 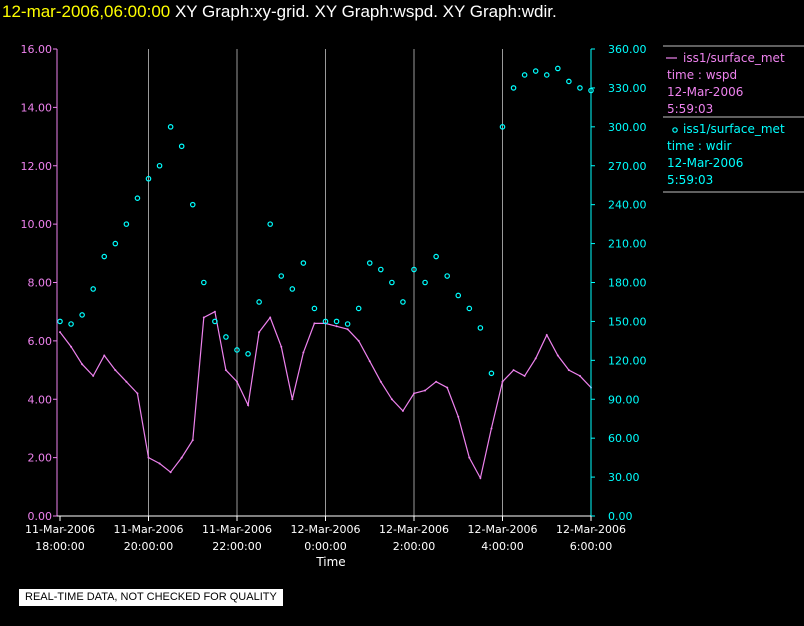 What do you see at coordinates (699, 146) in the screenshot?
I see `legend-text-line: time : wdir` at bounding box center [699, 146].